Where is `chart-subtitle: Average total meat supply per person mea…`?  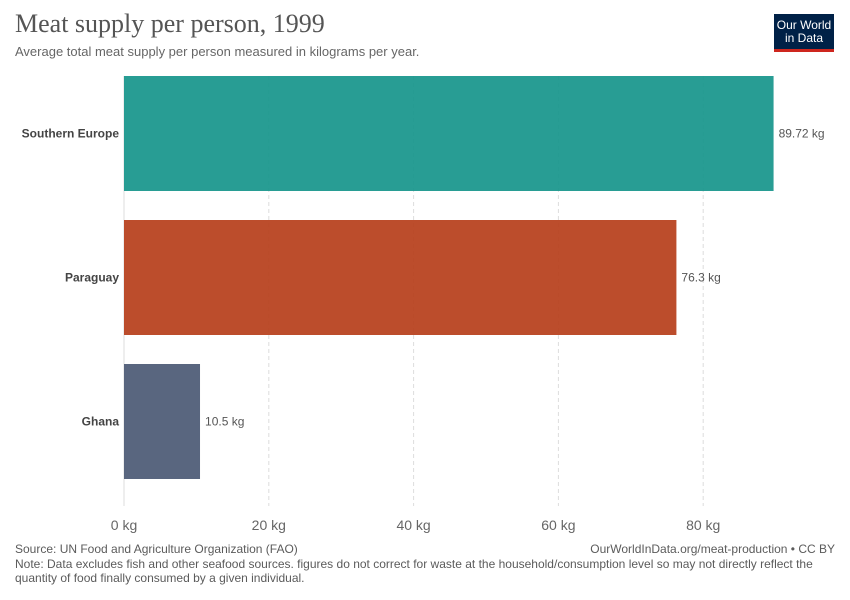
chart-subtitle: Average total meat supply per person mea… is located at coordinates (217, 51).